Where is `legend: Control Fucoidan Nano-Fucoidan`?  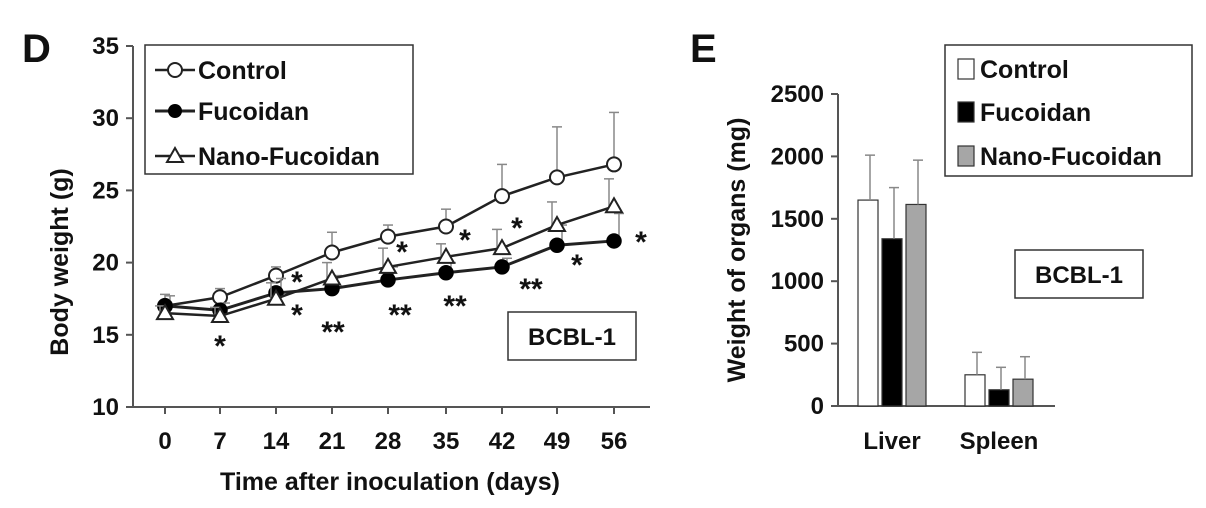
legend: Control Fucoidan Nano-Fucoidan is located at coordinates (1068, 110).